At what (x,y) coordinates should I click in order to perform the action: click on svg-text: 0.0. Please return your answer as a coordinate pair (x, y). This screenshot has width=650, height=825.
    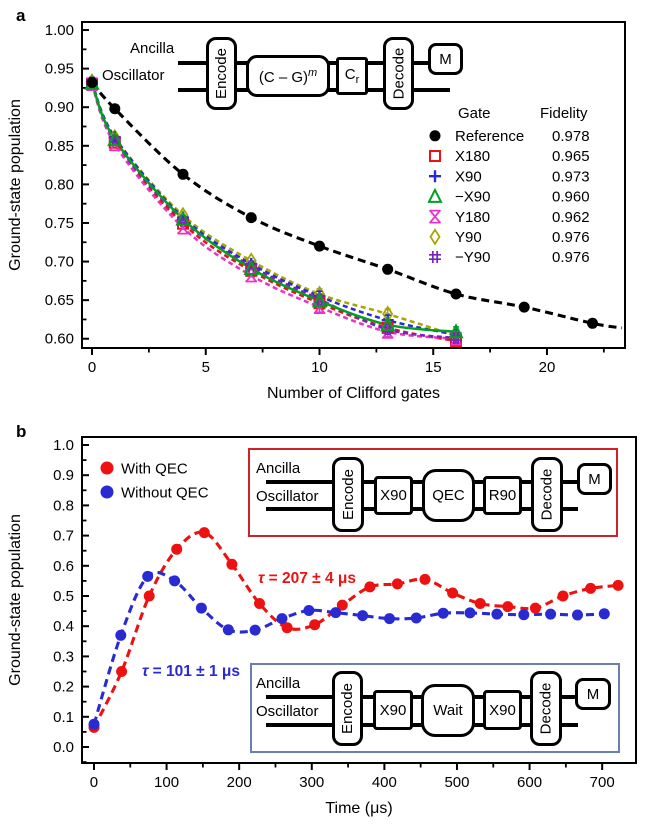
    Looking at the image, I should click on (63, 747).